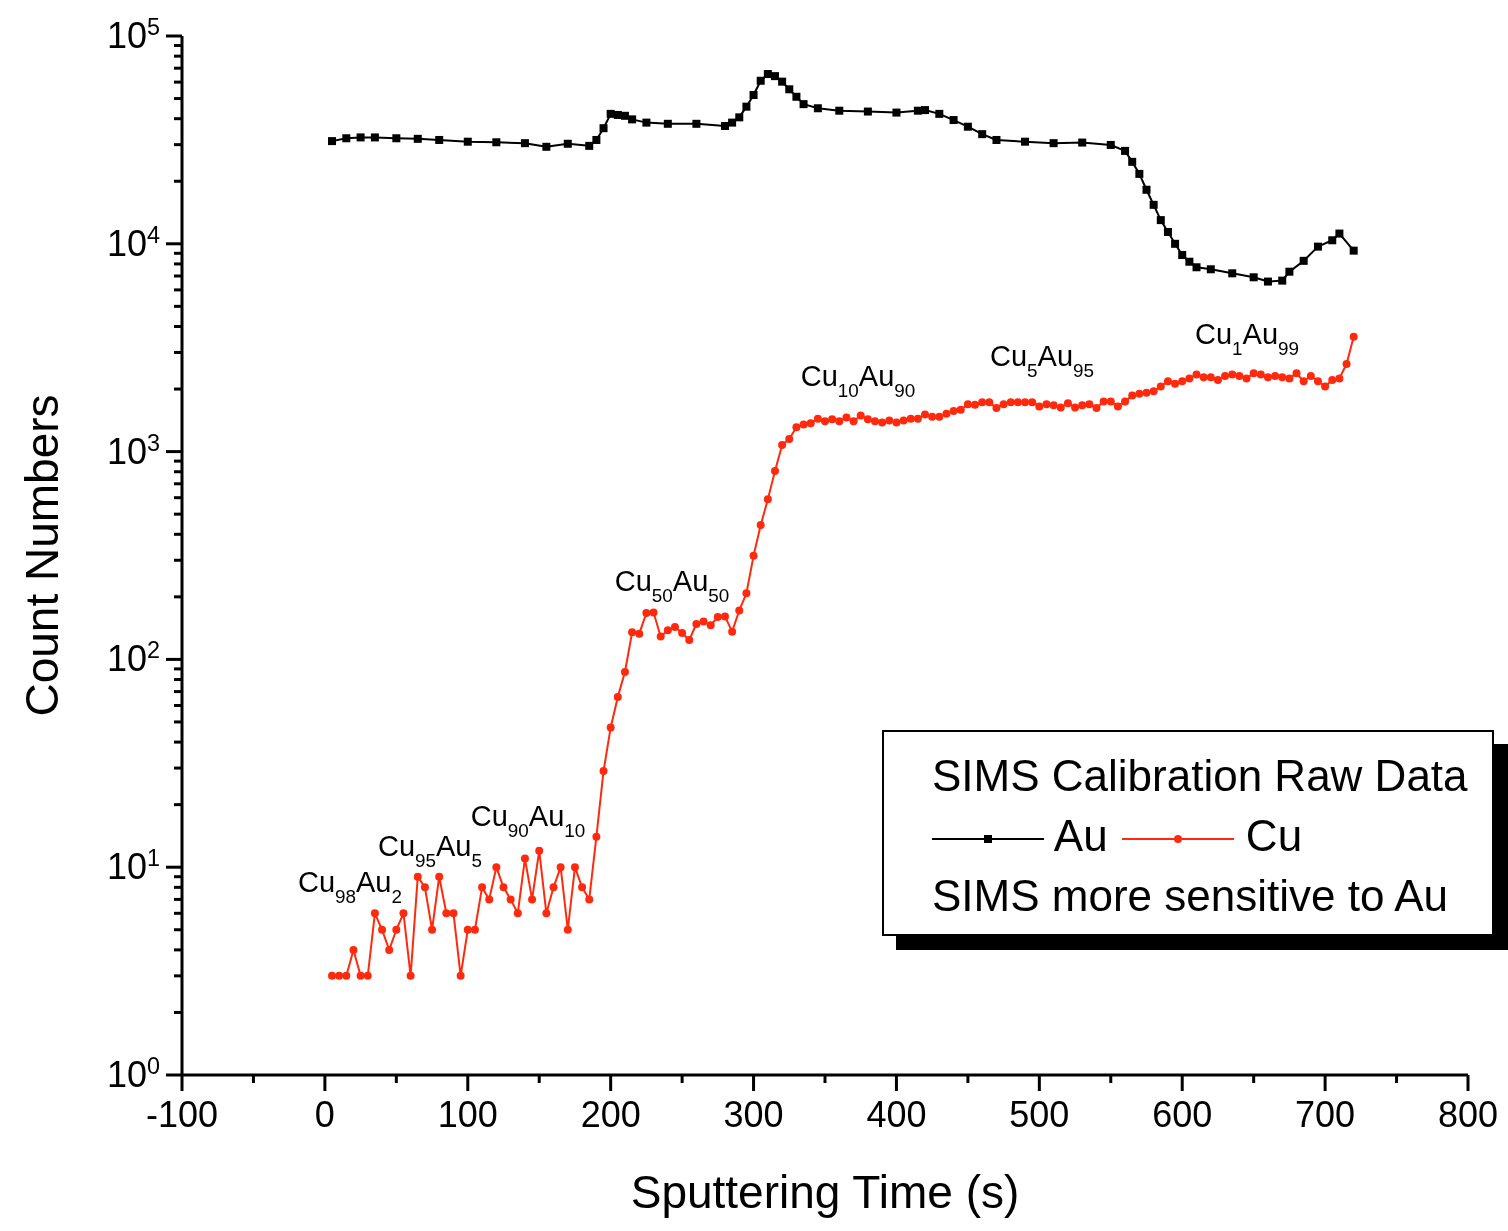 Image resolution: width=1508 pixels, height=1231 pixels. What do you see at coordinates (133, 658) in the screenshot?
I see `y-tick-label: 10$^{2}$` at bounding box center [133, 658].